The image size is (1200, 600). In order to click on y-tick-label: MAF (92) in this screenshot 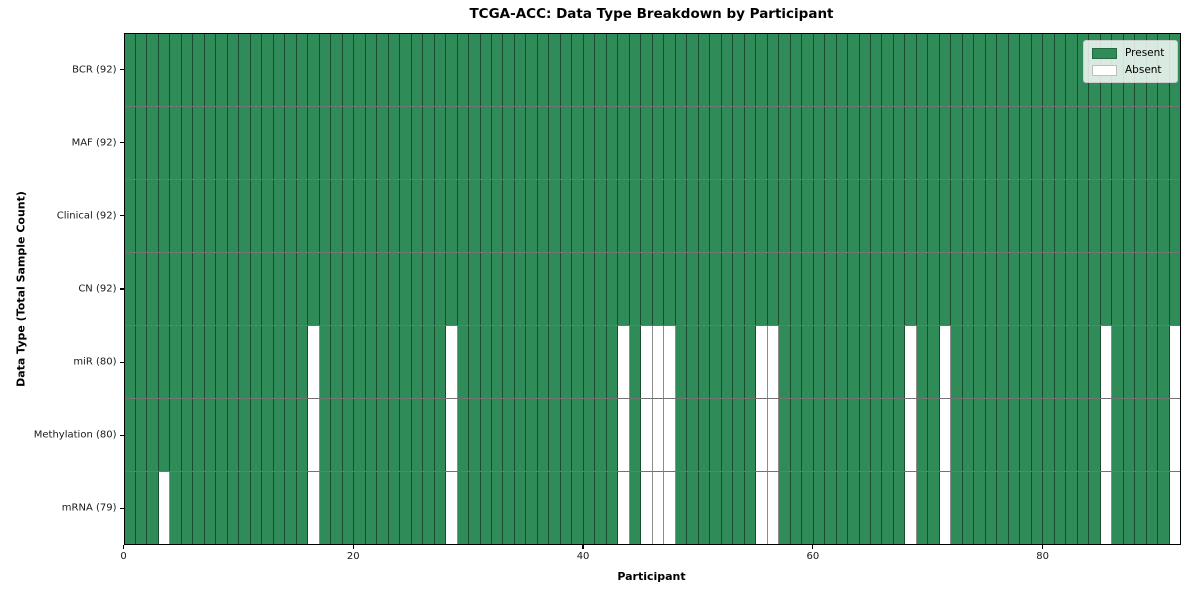, I will do `click(94, 143)`.